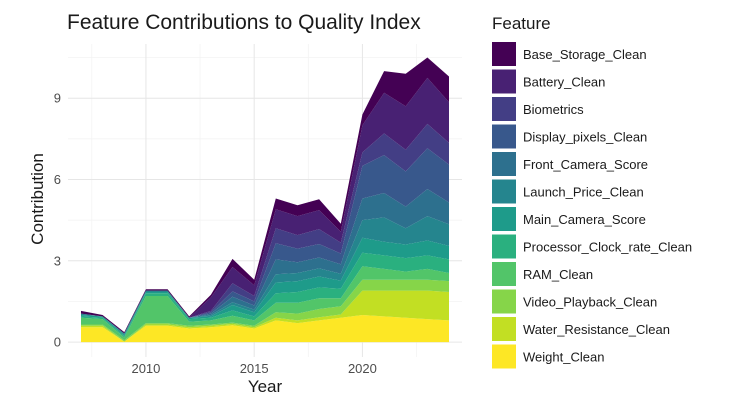 This screenshot has width=734, height=408. Describe the element at coordinates (607, 247) in the screenshot. I see `legend-label-processor-clock-rate-clean: Processor_Clock_rate_Clean` at that location.